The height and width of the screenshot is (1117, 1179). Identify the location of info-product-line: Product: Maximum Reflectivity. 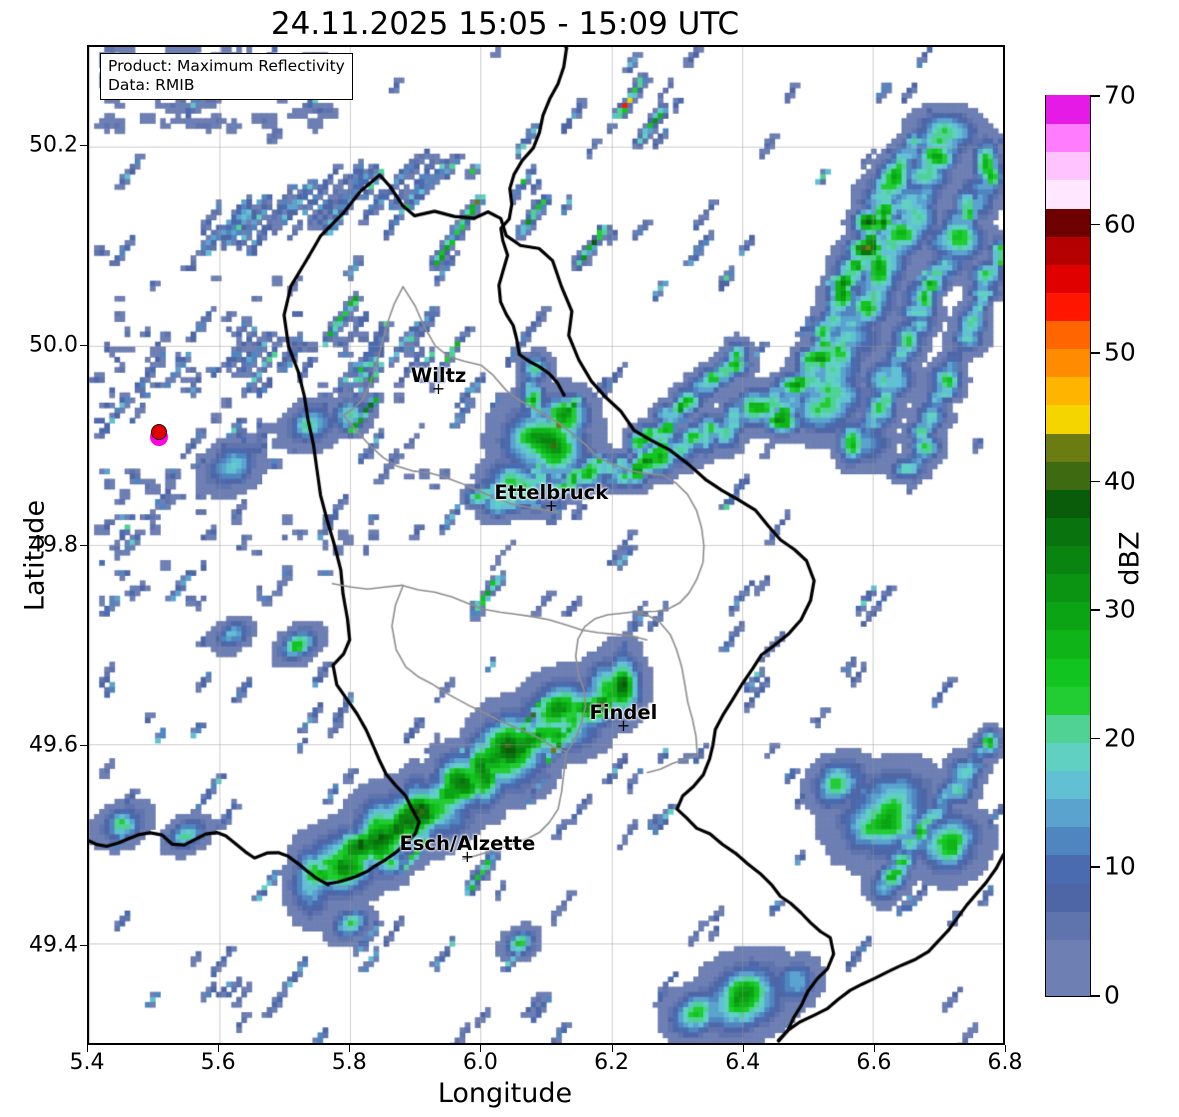
(226, 66).